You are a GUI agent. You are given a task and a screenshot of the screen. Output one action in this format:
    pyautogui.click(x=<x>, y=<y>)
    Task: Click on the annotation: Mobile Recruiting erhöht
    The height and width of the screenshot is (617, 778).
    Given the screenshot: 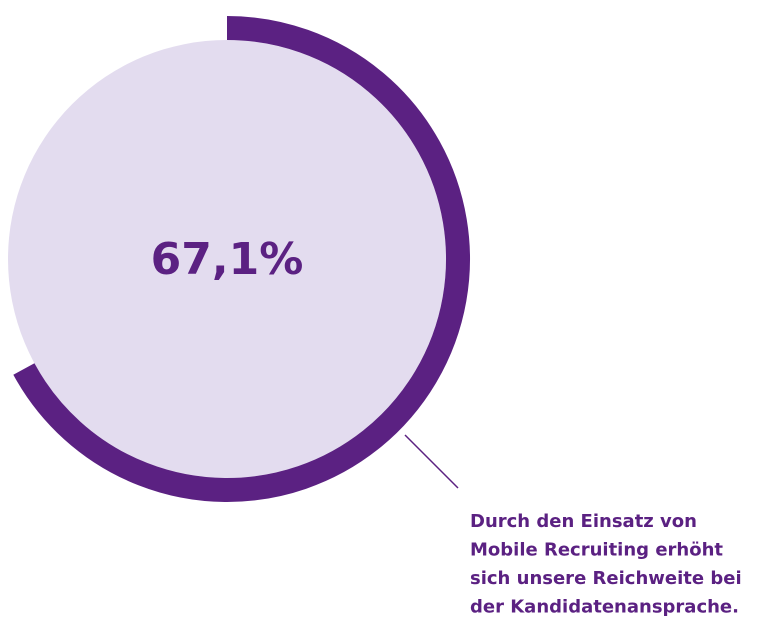 What is the action you would take?
    pyautogui.click(x=596, y=550)
    